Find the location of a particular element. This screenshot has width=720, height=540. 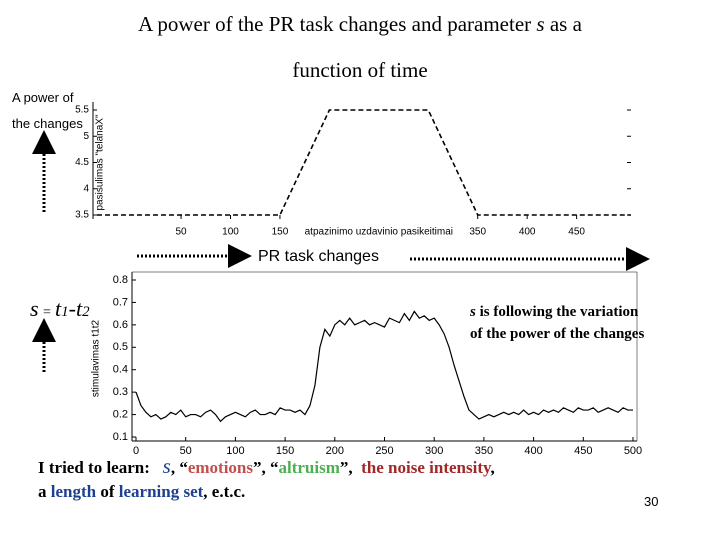

formula-part: s is located at coordinates (34, 308).